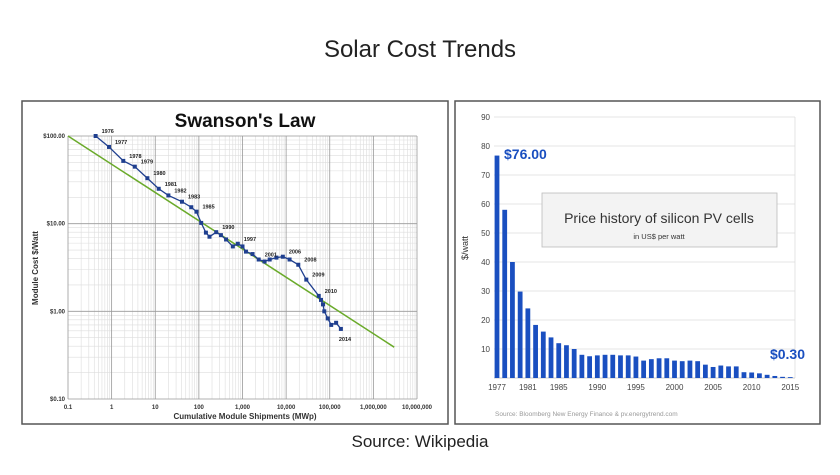 This screenshot has height=475, width=840. What do you see at coordinates (147, 163) in the screenshot?
I see `year-label: 1979` at bounding box center [147, 163].